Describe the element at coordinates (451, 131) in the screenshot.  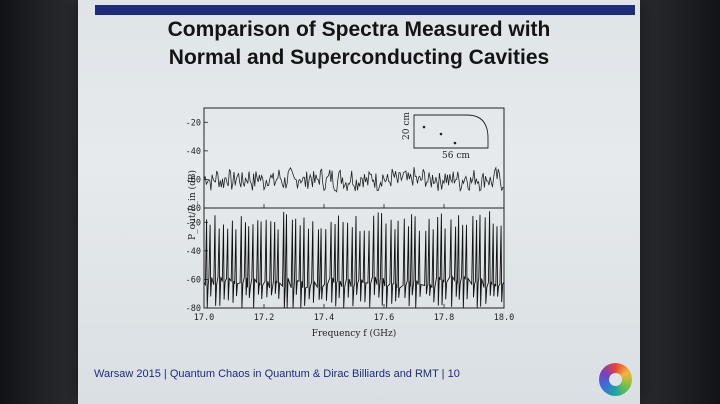
I see `cavity-outline` at that location.